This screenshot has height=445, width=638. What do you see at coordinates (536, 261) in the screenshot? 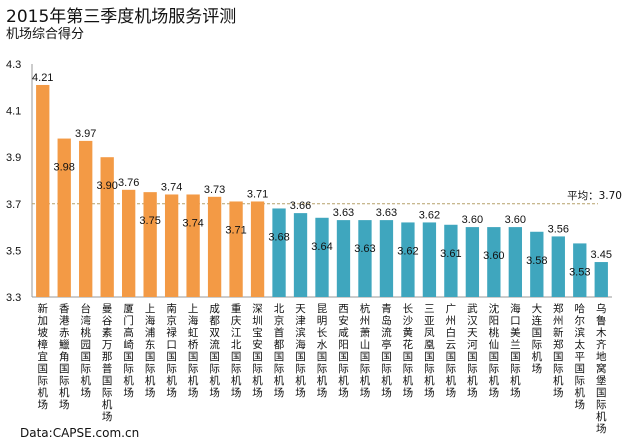
I see `bar-value-label: 3.58` at bounding box center [536, 261].